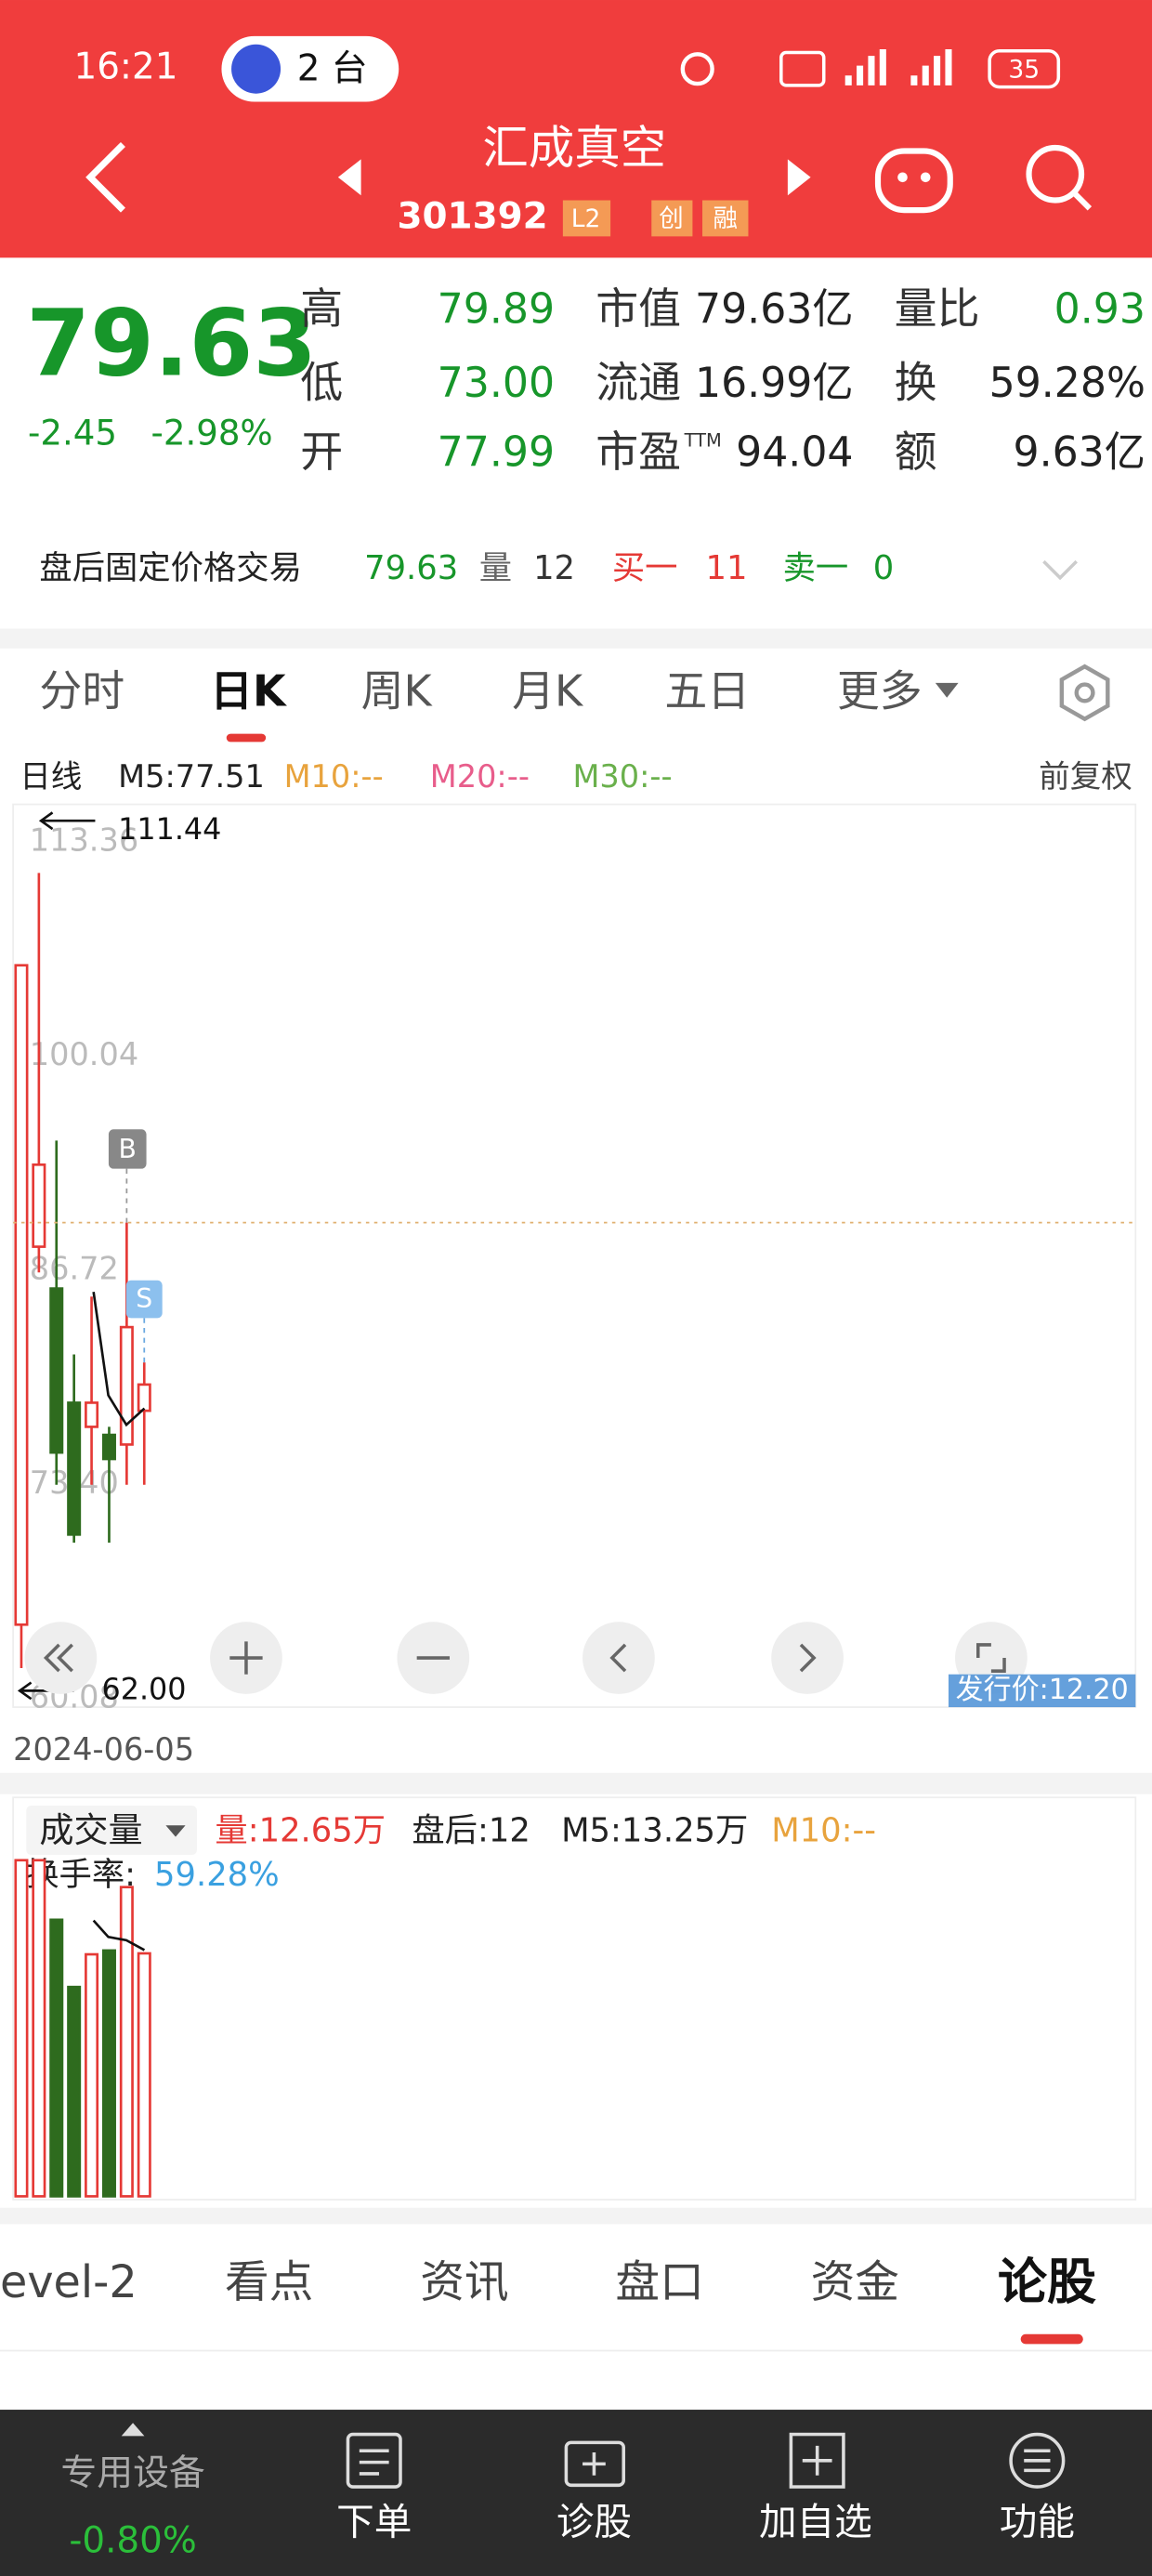 This screenshot has width=1152, height=2576. Describe the element at coordinates (269, 2282) in the screenshot. I see `bottom-tab: 看点` at that location.